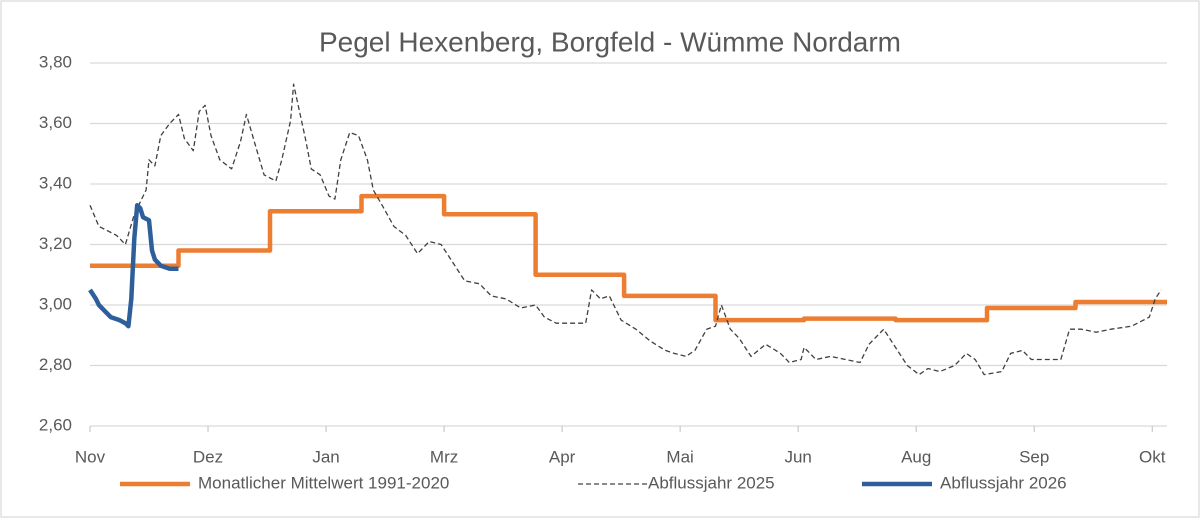 This screenshot has height=523, width=1200. I want to click on x-tick-label: Sep, so click(1034, 456).